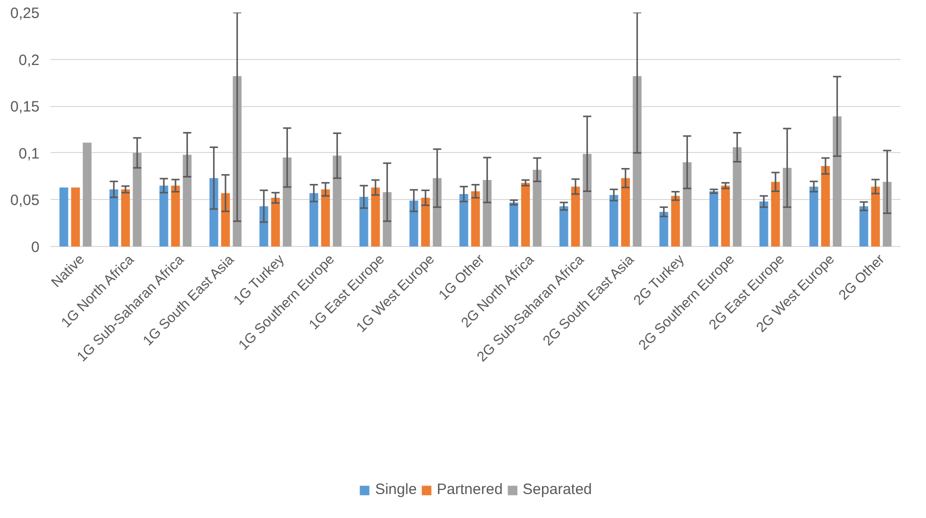  I want to click on legend-label: Single, so click(396, 489).